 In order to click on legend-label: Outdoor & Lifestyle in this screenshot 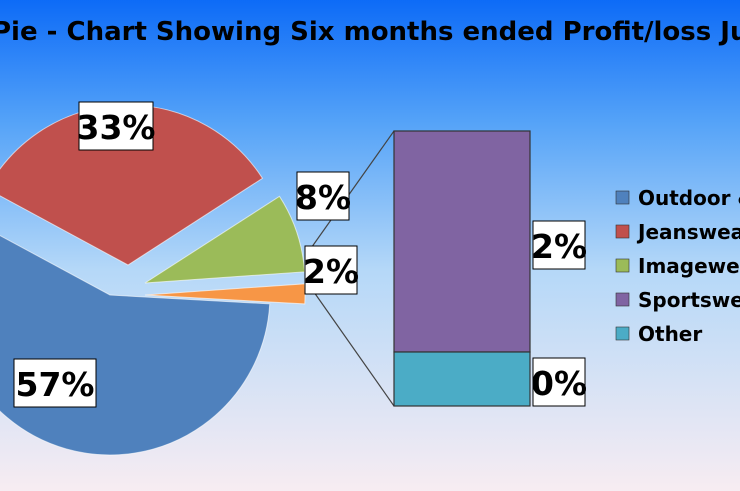, I will do `click(689, 198)`.